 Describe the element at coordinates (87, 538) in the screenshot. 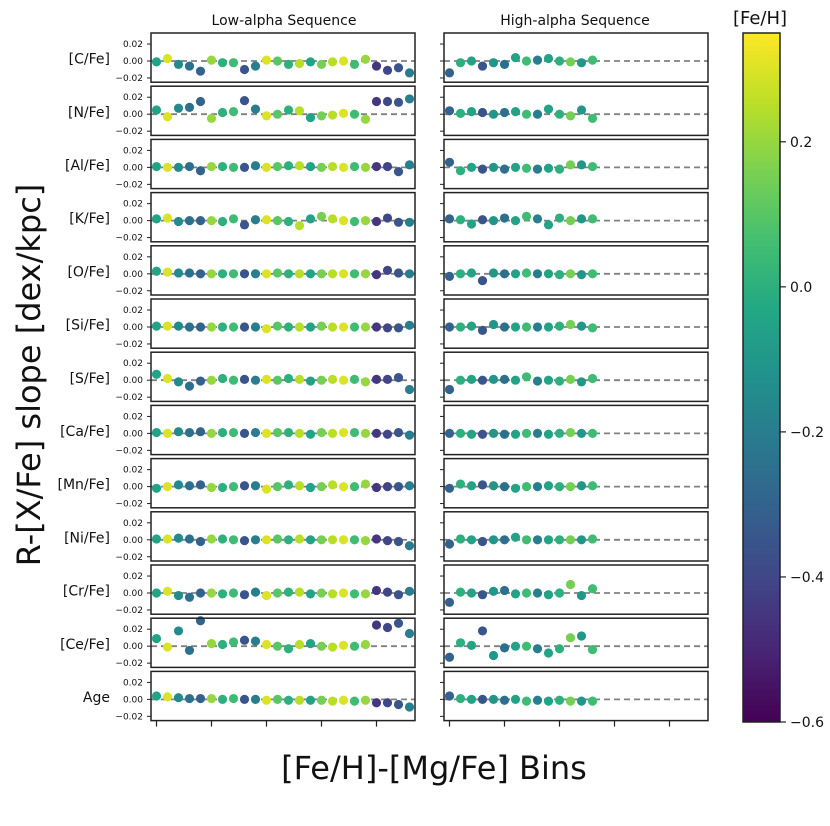

I see `row-label-ni-fe: [Ni/Fe]` at that location.